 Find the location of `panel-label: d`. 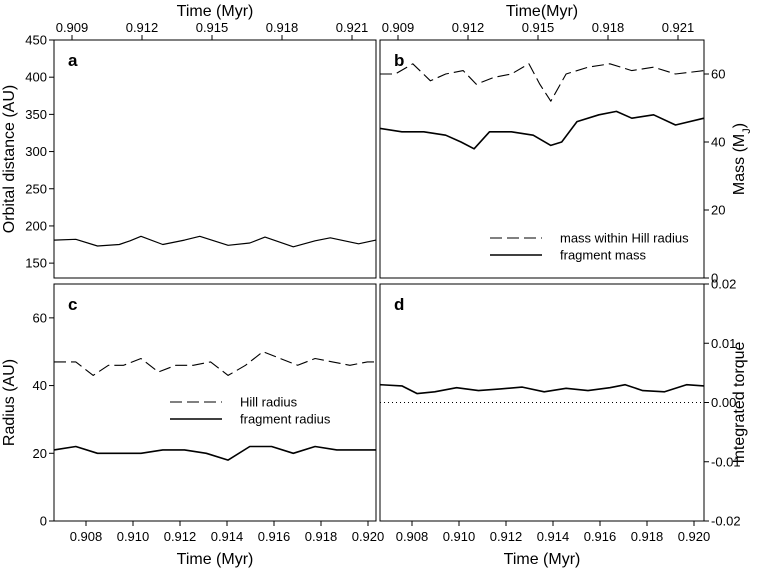

panel-label: d is located at coordinates (399, 304).